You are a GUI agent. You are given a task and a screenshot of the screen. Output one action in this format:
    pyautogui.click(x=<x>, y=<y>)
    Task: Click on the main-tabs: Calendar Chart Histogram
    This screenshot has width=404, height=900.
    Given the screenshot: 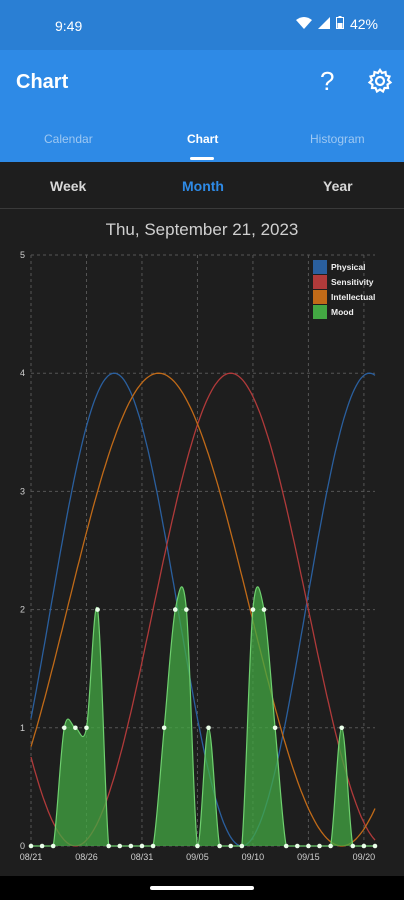 What is the action you would take?
    pyautogui.click(x=202, y=138)
    